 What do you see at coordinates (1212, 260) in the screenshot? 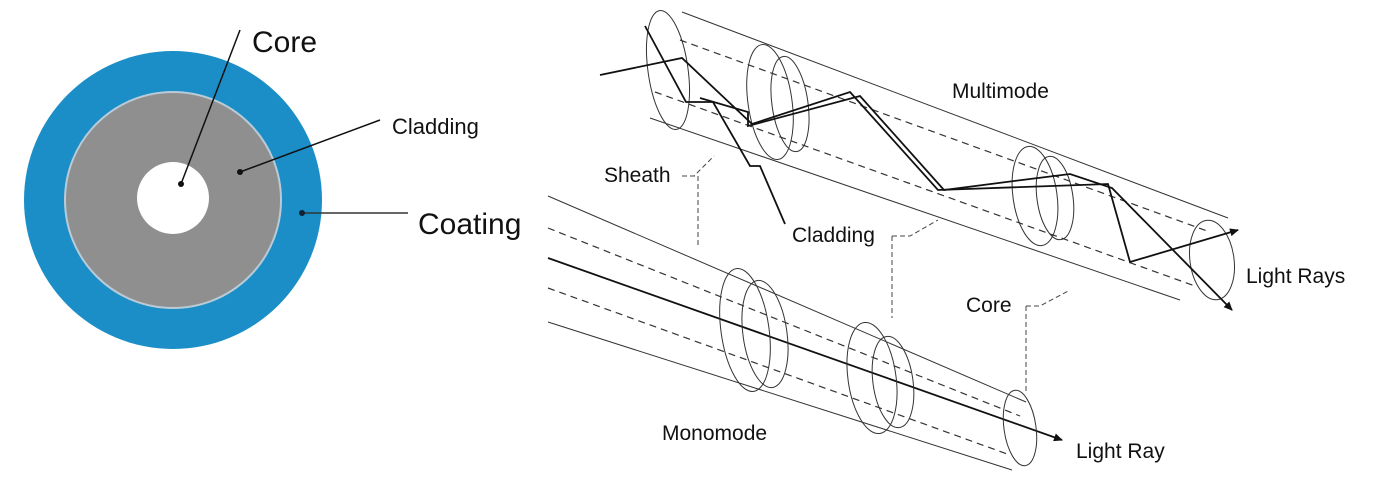
I see `multimode-end-face` at bounding box center [1212, 260].